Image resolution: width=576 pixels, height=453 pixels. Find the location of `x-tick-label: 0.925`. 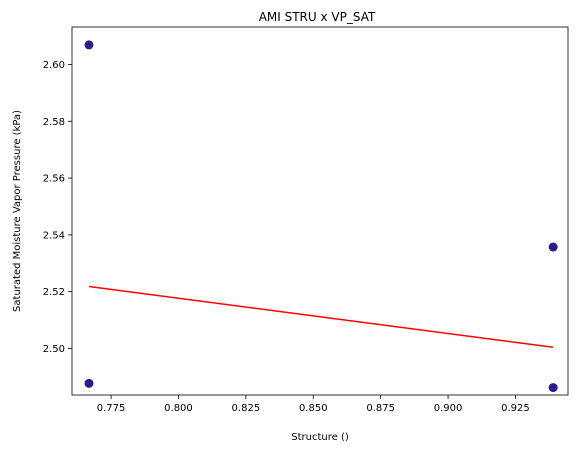

x-tick-label: 0.925 is located at coordinates (515, 408).